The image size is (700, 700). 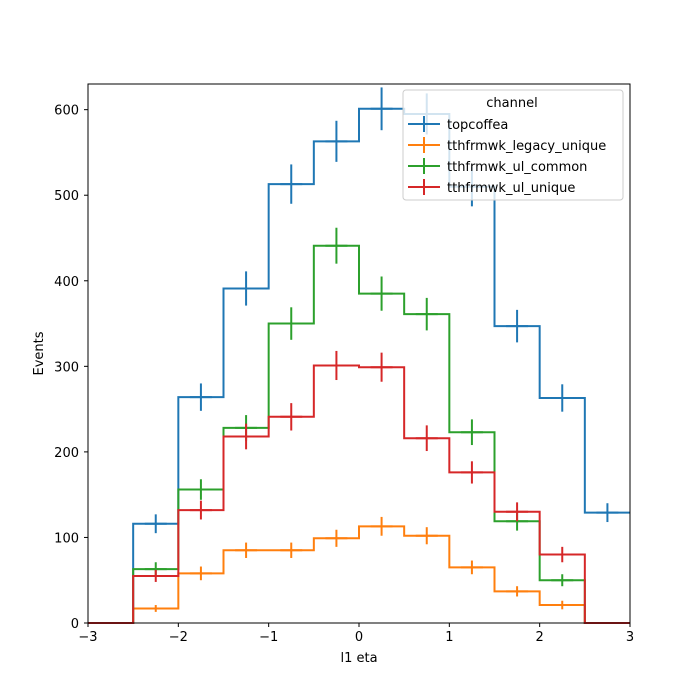 What do you see at coordinates (75, 624) in the screenshot?
I see `y-tick-label: 0` at bounding box center [75, 624].